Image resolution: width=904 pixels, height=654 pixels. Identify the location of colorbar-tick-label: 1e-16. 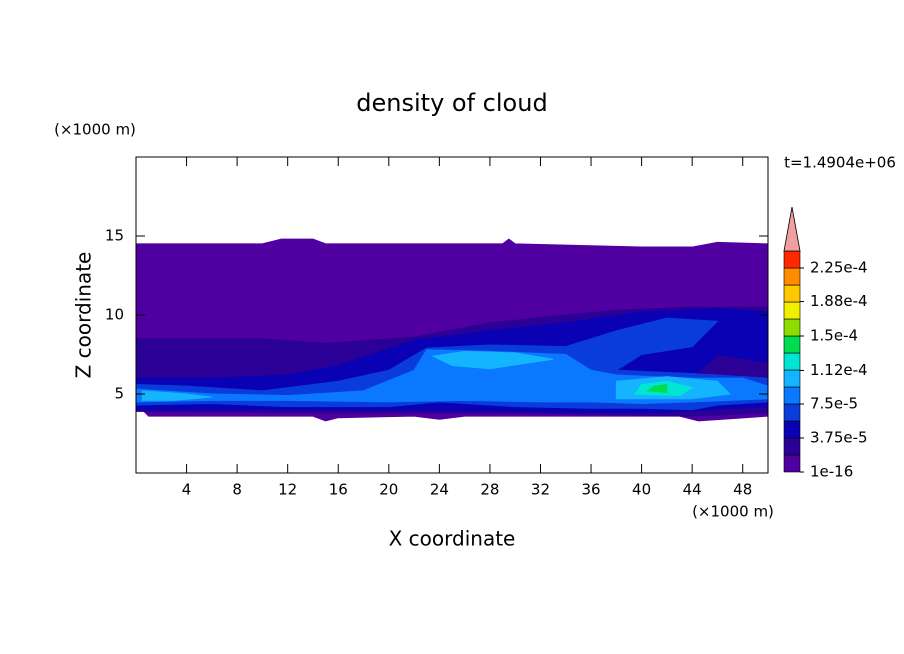
(831, 472).